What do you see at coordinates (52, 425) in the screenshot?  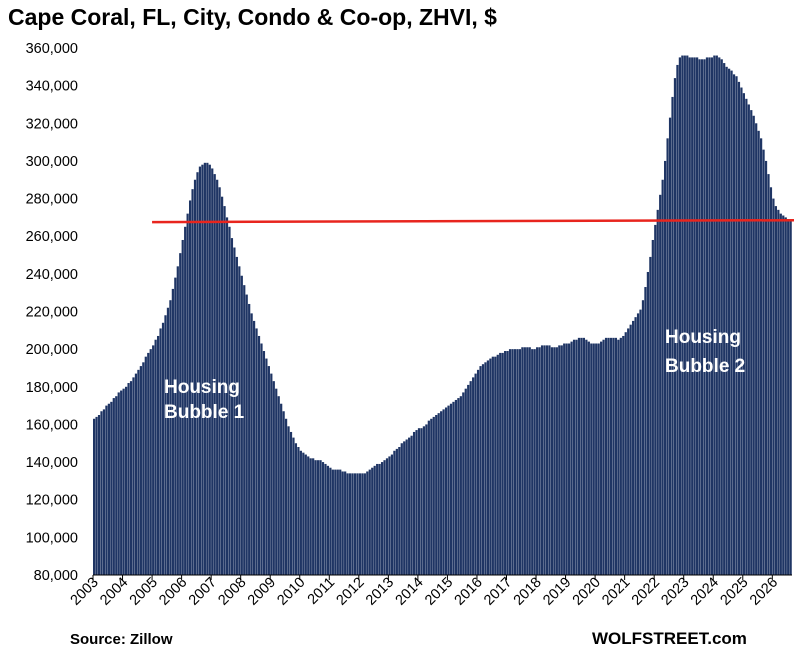 I see `y-tick-label: 160,000` at bounding box center [52, 425].